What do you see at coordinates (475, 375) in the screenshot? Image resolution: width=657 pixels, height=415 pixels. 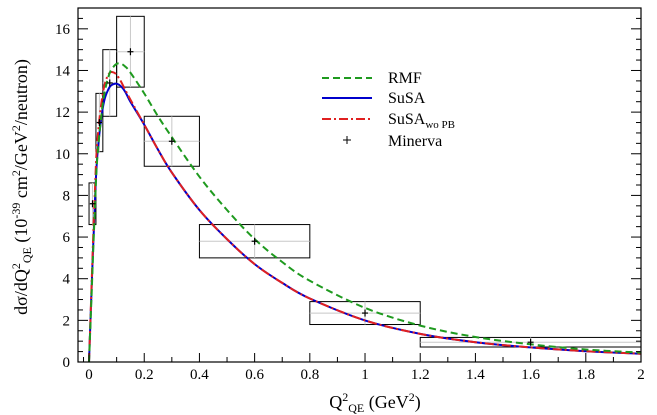 I see `x-tick-label: 1.4` at bounding box center [475, 375].